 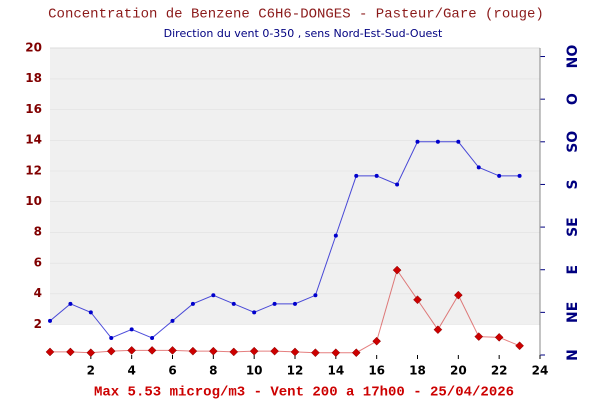 What do you see at coordinates (573, 99) in the screenshot?
I see `y2-tick-label: O` at bounding box center [573, 99].